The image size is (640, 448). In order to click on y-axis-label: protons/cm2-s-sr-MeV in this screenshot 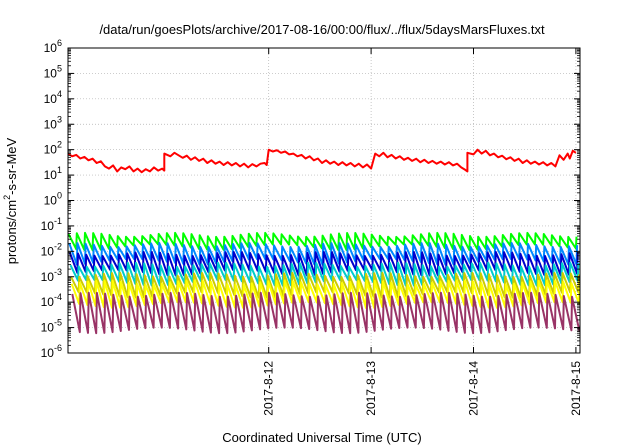, I will do `click(10, 200)`.